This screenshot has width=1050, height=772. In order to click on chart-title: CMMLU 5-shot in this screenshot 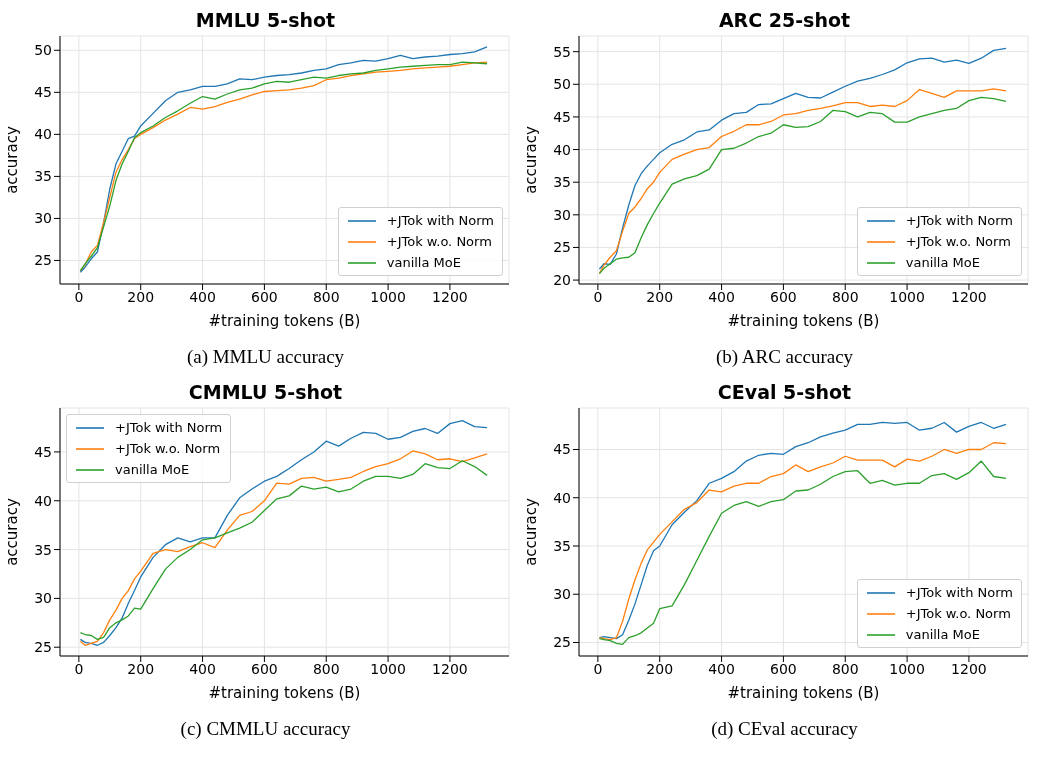, I will do `click(265, 392)`.